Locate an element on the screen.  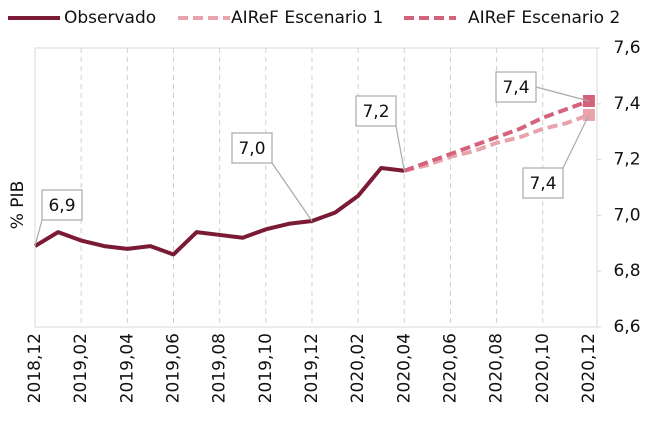
y-axis-label: % PIB is located at coordinates (18, 205).